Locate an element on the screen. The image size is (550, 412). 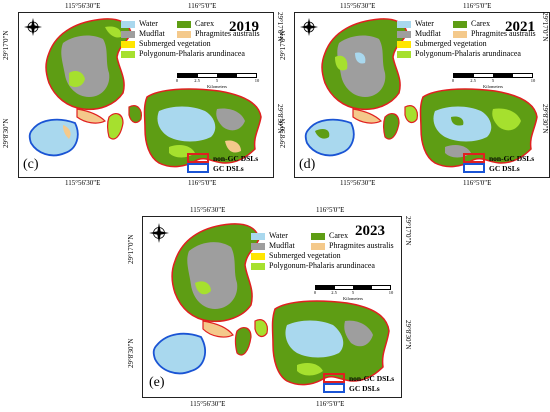
polygonum-swatch is located at coordinates (128, 54).